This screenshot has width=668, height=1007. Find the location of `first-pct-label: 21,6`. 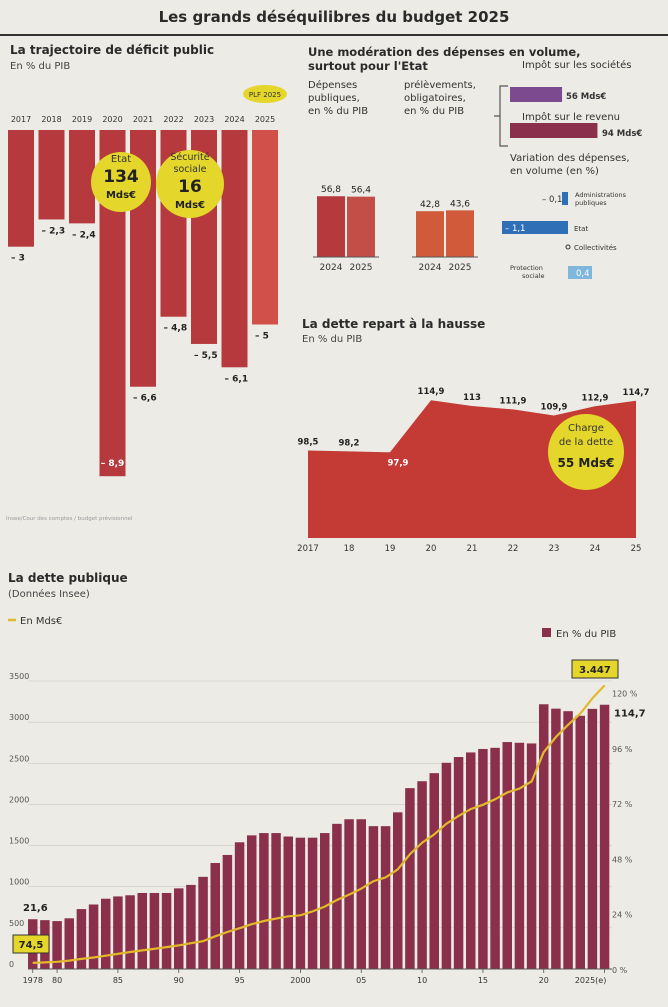

first-pct-label: 21,6 is located at coordinates (35, 908).